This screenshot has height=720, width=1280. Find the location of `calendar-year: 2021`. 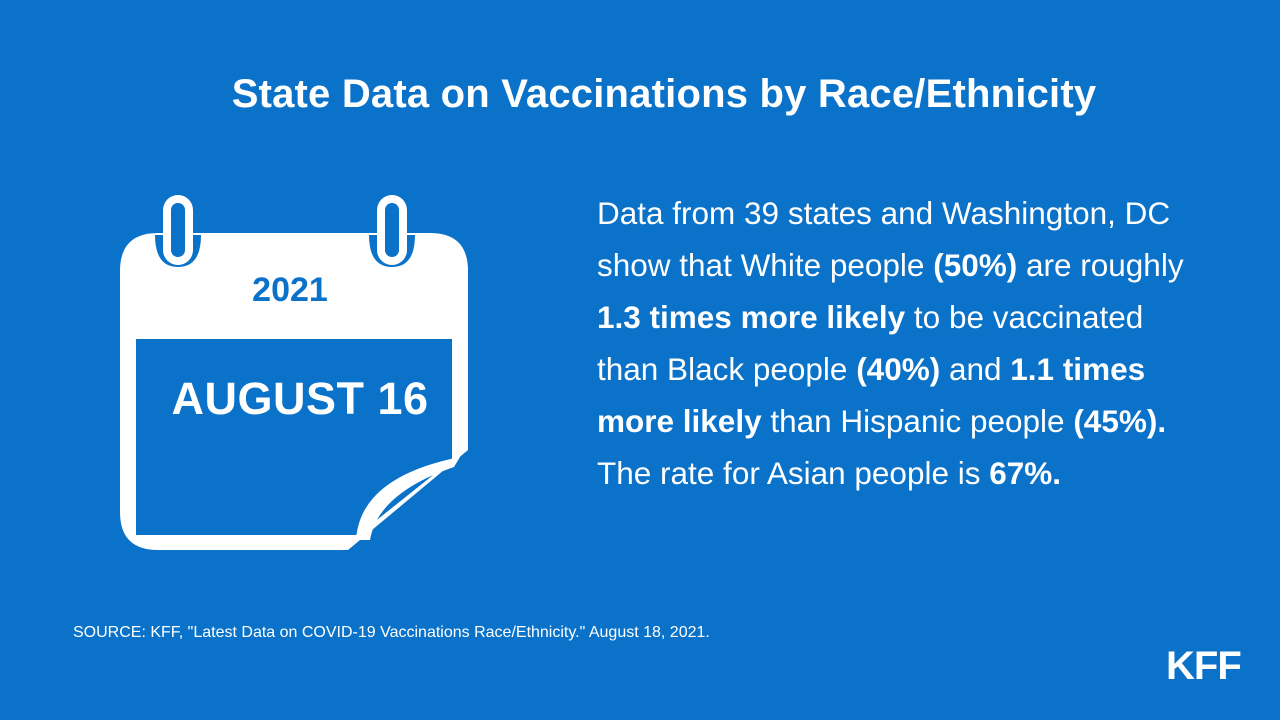

calendar-year: 2021 is located at coordinates (290, 290).